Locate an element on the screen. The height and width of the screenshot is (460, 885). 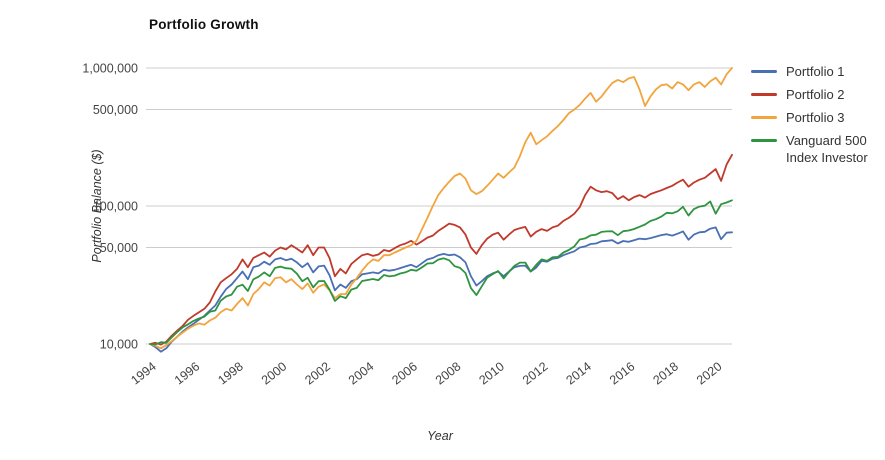
x-tick-label: 2010 is located at coordinates (491, 373).